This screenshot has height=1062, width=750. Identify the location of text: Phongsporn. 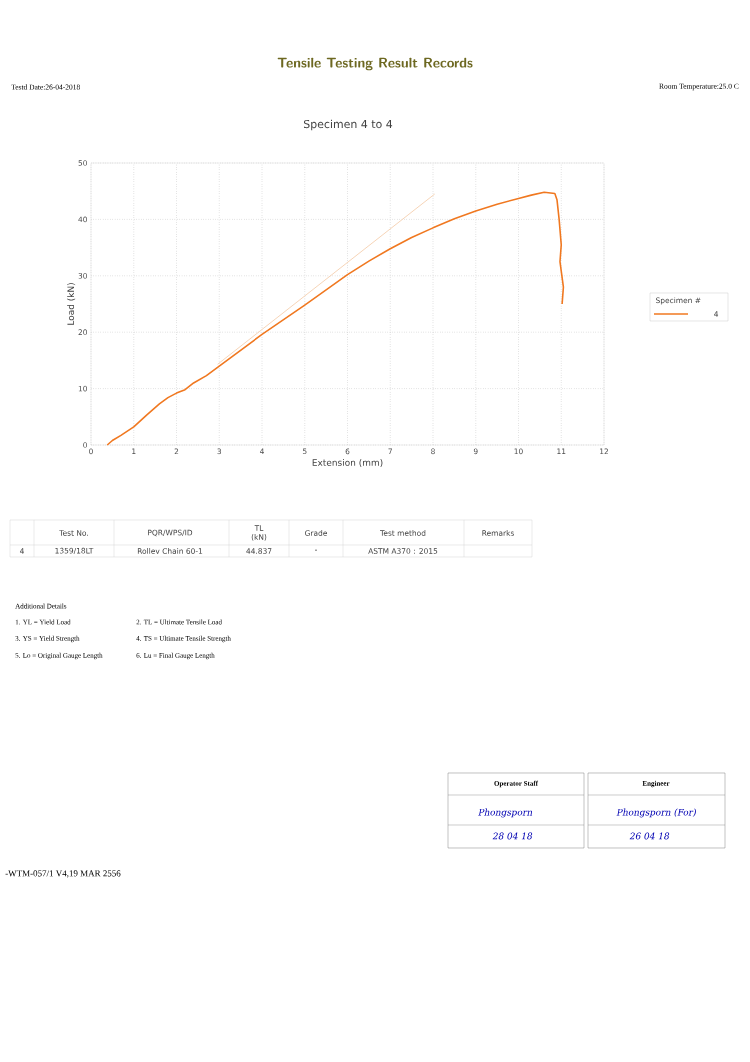
(505, 813).